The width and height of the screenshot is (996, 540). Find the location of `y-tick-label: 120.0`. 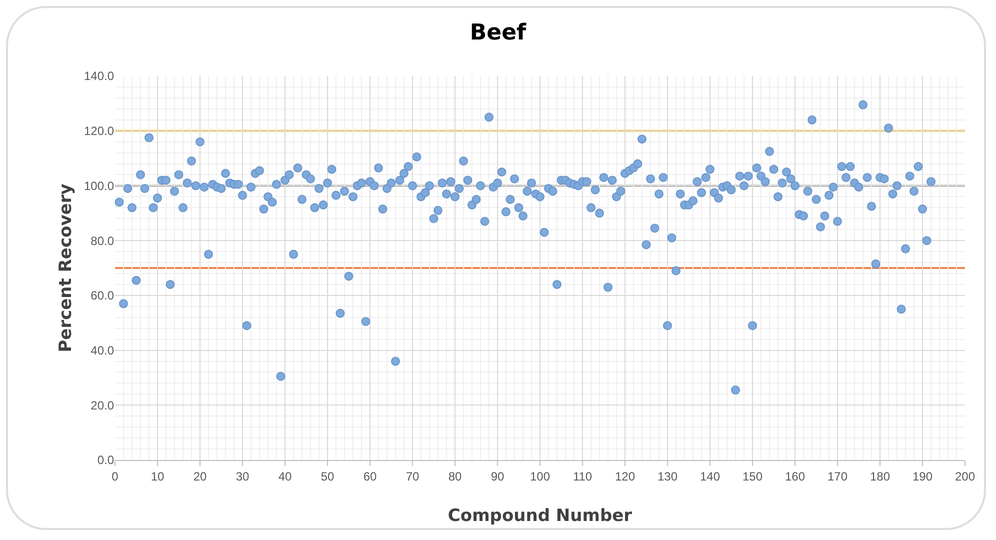

y-tick-label: 120.0 is located at coordinates (99, 131).